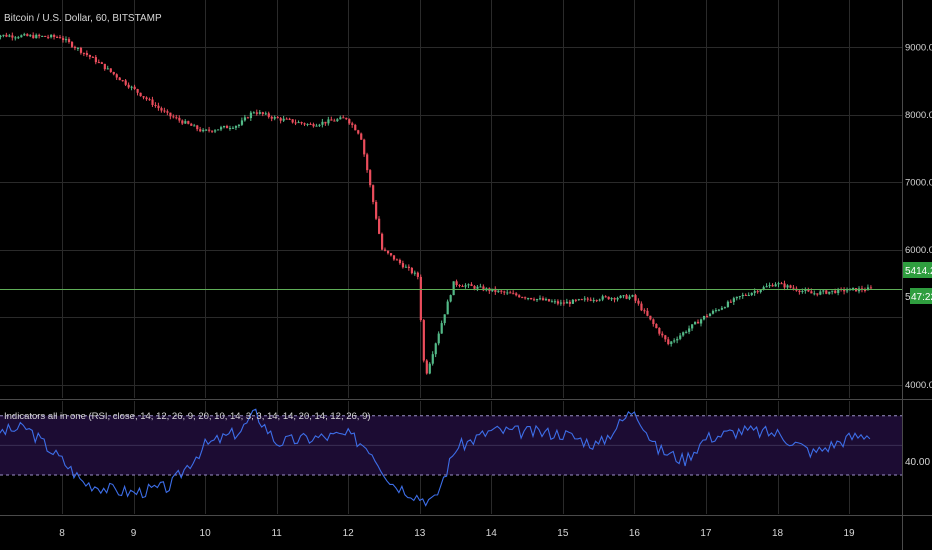 The image size is (932, 550). What do you see at coordinates (706, 533) in the screenshot?
I see `time-tick-label: 17` at bounding box center [706, 533].